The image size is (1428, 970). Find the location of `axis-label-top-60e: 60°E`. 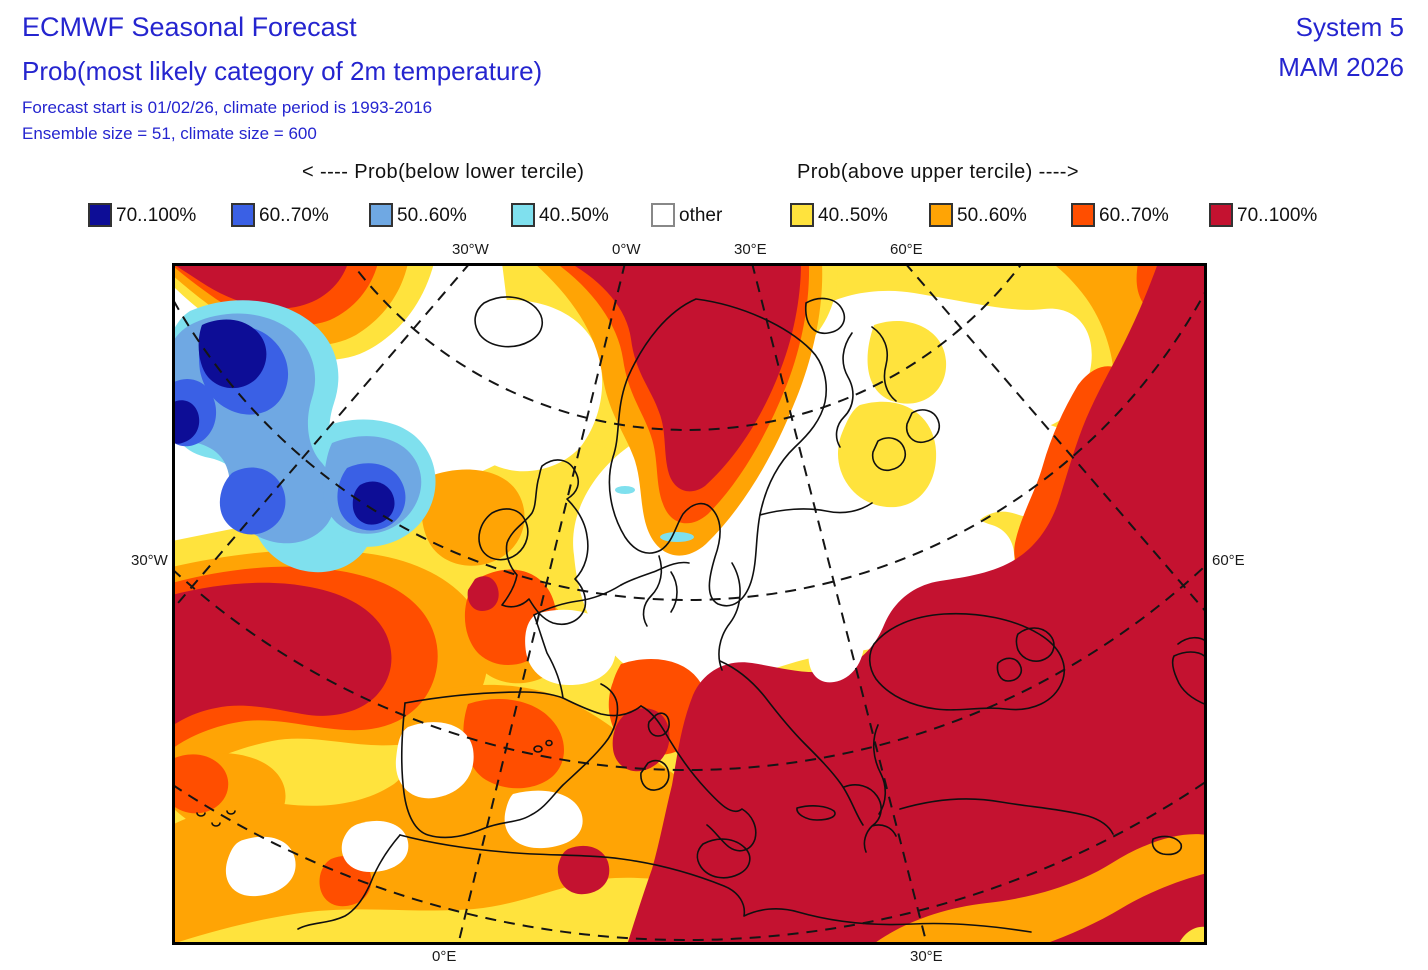

axis-label-top-60e: 60°E is located at coordinates (906, 249).